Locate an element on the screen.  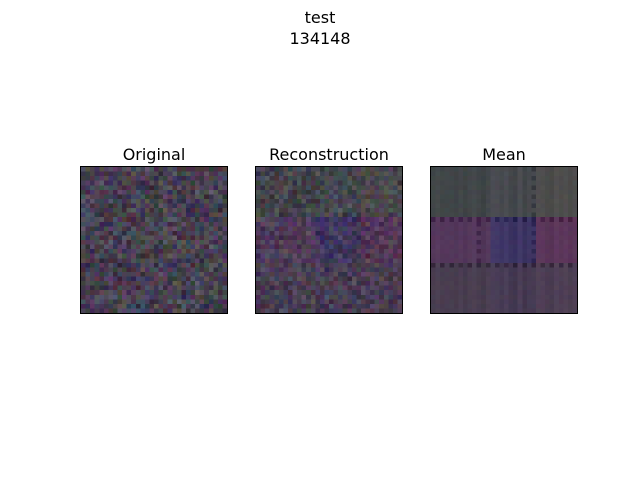
original-image is located at coordinates (154, 240).